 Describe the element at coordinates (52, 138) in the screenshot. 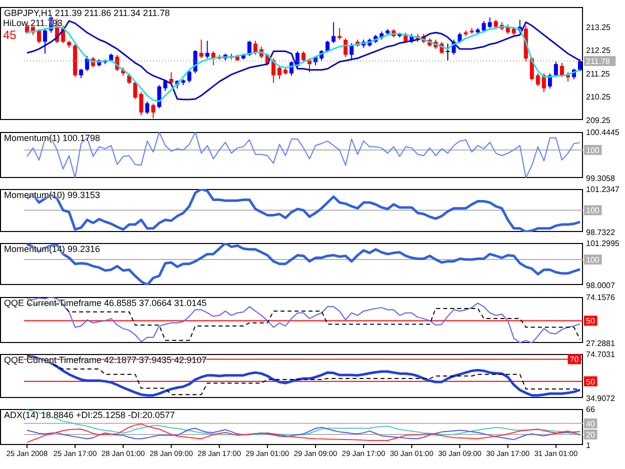

I see `chart-title: Momentum(1) 100.1798` at that location.